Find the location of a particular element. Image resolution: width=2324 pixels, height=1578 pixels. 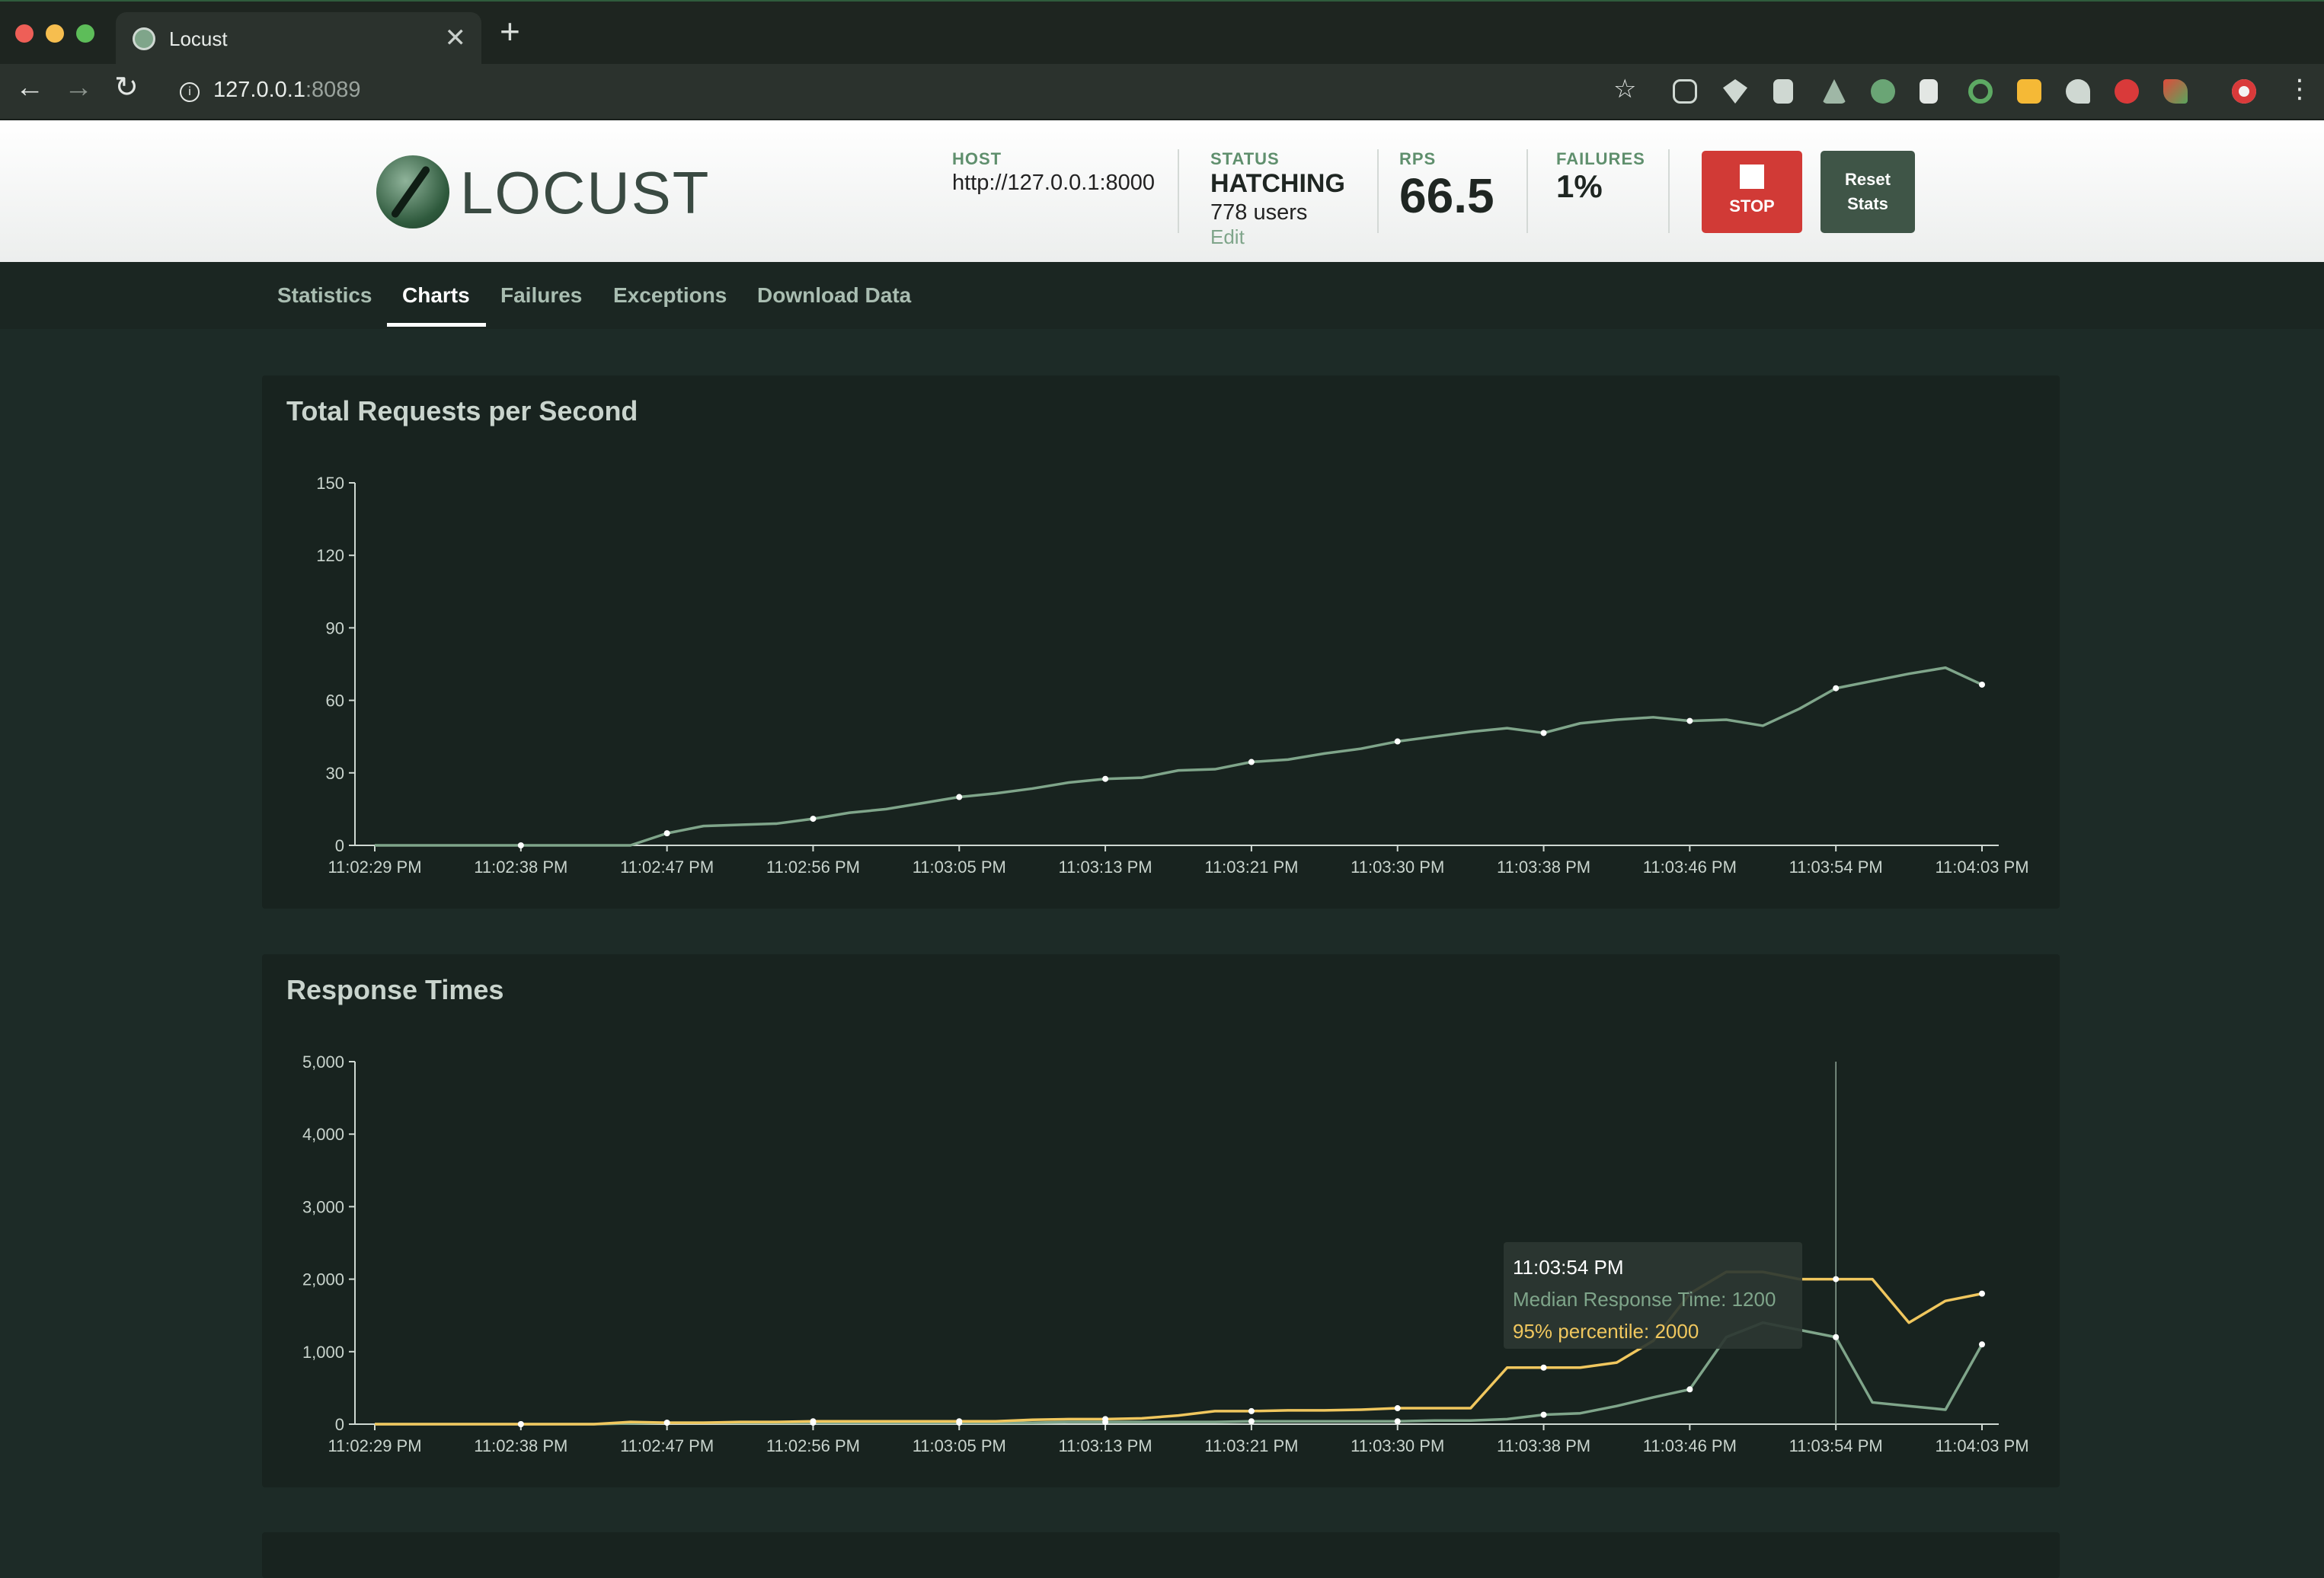

locust-logo-icon is located at coordinates (412, 191).